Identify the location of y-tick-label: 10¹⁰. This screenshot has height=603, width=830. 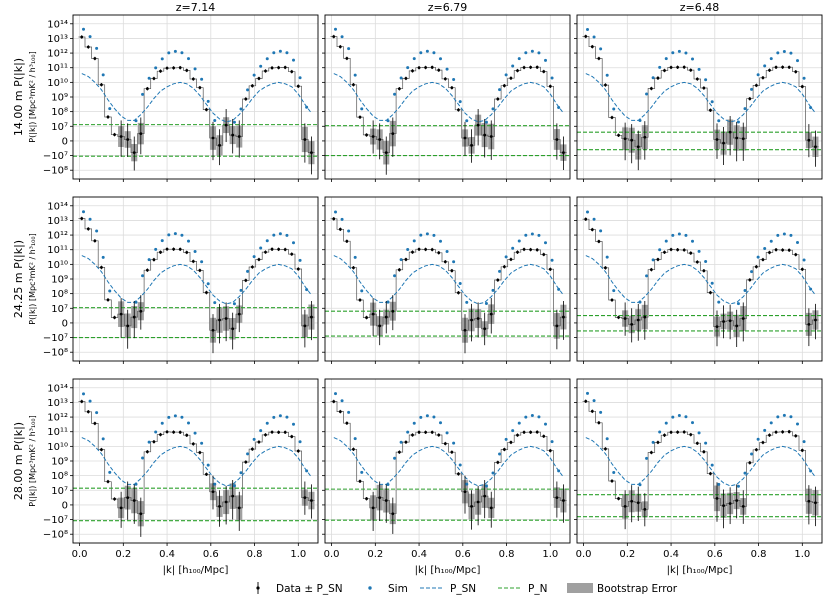
(57, 447).